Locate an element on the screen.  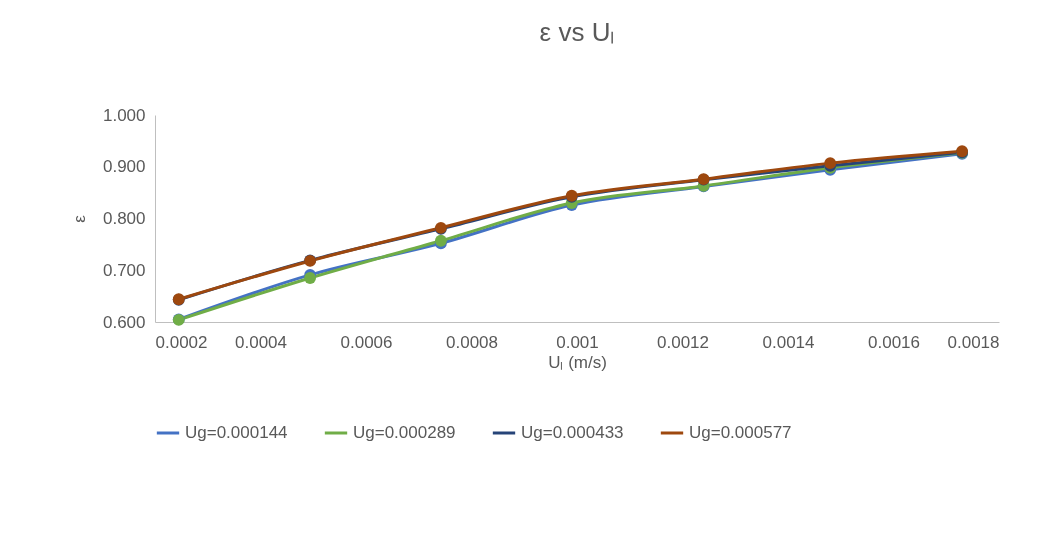
y-axis-title: ε is located at coordinates (79, 218).